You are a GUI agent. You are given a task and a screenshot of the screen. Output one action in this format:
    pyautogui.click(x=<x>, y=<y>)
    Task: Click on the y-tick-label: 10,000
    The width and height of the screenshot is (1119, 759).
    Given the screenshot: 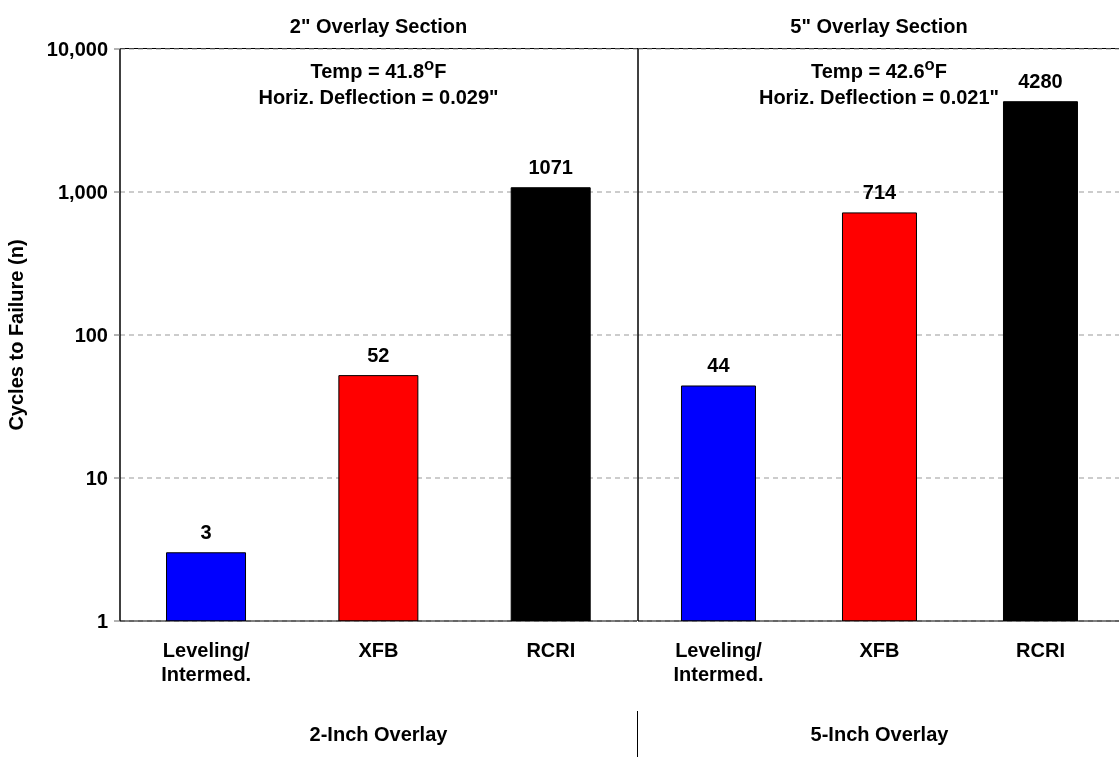 What is the action you would take?
    pyautogui.click(x=77, y=49)
    